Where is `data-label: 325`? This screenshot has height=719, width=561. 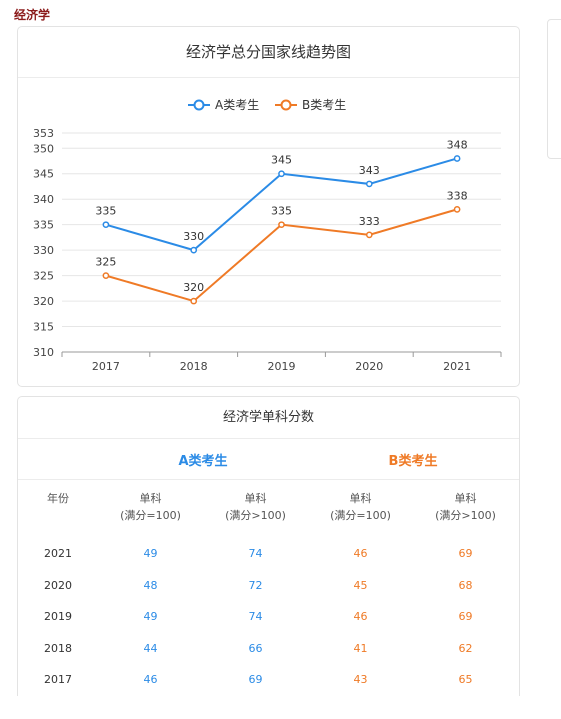
data-label: 325 is located at coordinates (105, 262).